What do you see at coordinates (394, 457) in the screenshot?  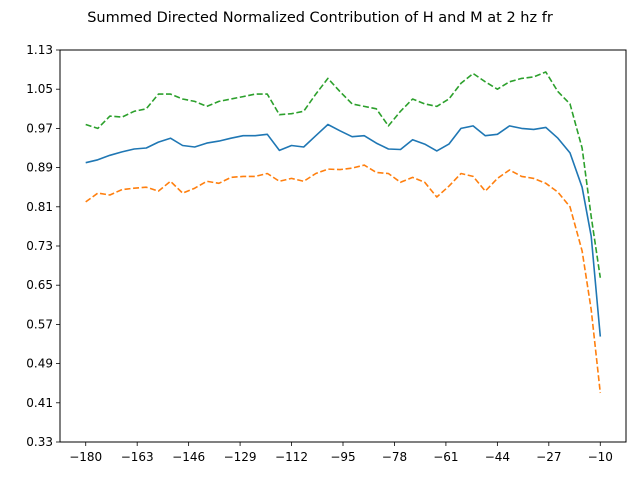 I see `x-tick-label: −78` at bounding box center [394, 457].